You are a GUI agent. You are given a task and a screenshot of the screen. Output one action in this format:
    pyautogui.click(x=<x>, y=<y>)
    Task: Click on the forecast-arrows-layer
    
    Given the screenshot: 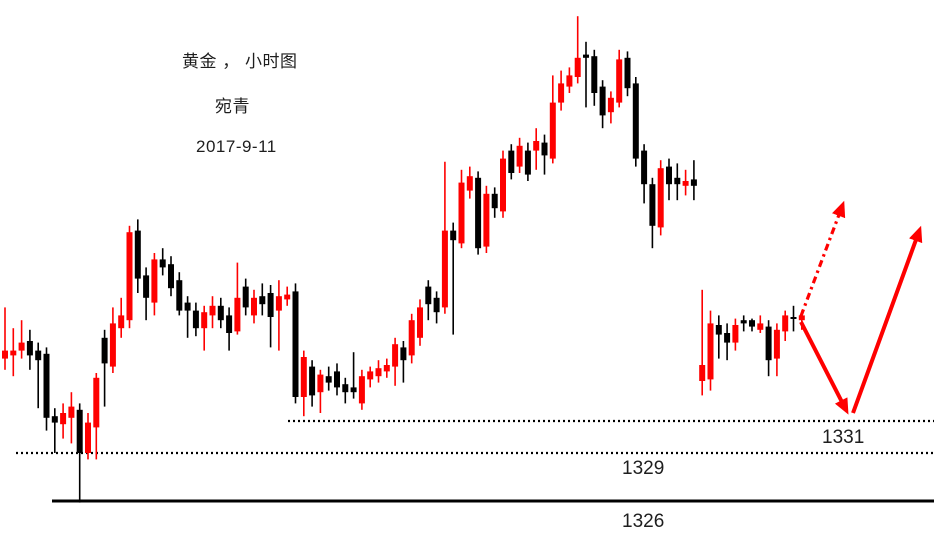 What is the action you would take?
    pyautogui.click(x=861, y=307)
    